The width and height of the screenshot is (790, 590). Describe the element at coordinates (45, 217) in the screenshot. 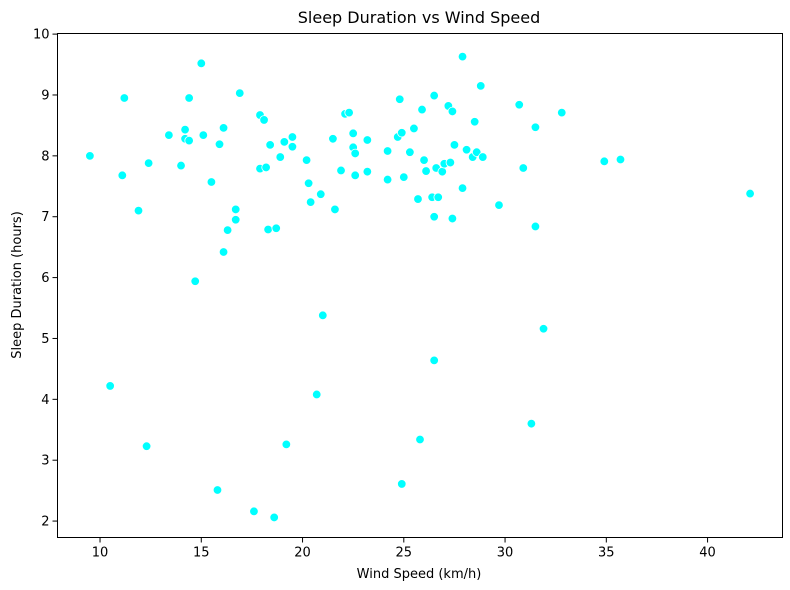

I see `y-tick-label: 7` at that location.